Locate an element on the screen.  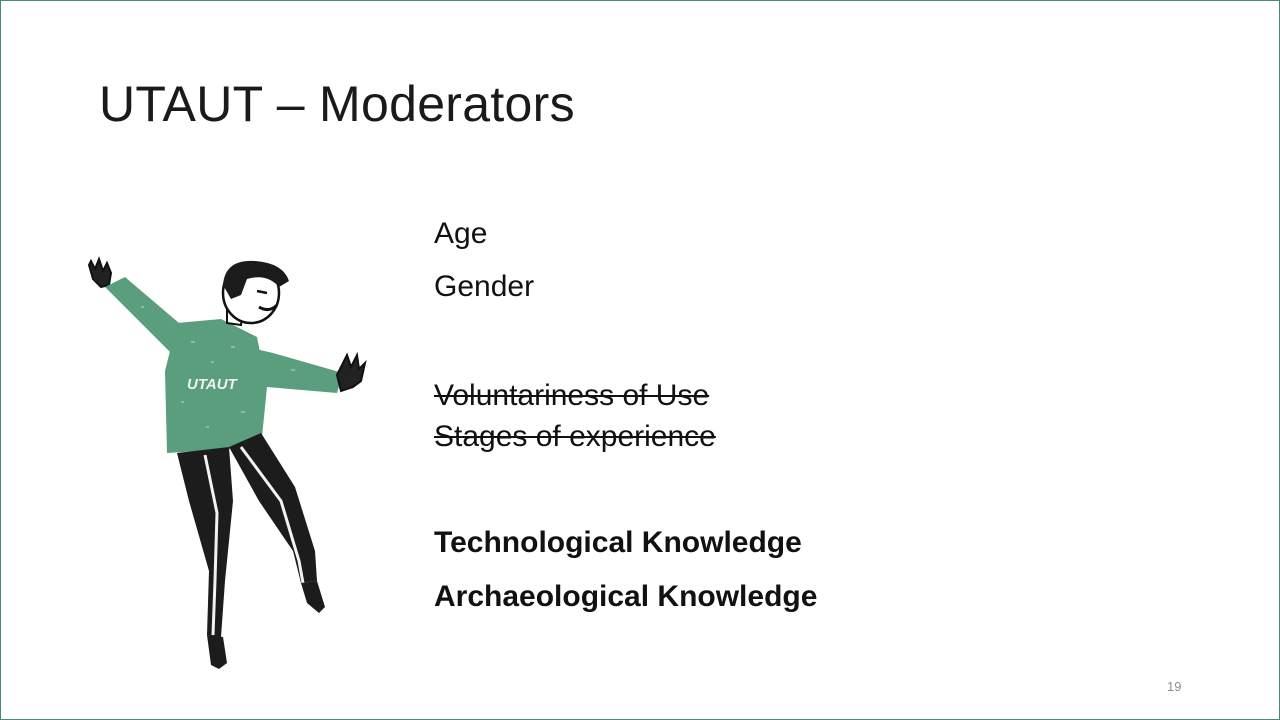
moderator-archaeological-knowledge: Archaeological Knowledge is located at coordinates (626, 596).